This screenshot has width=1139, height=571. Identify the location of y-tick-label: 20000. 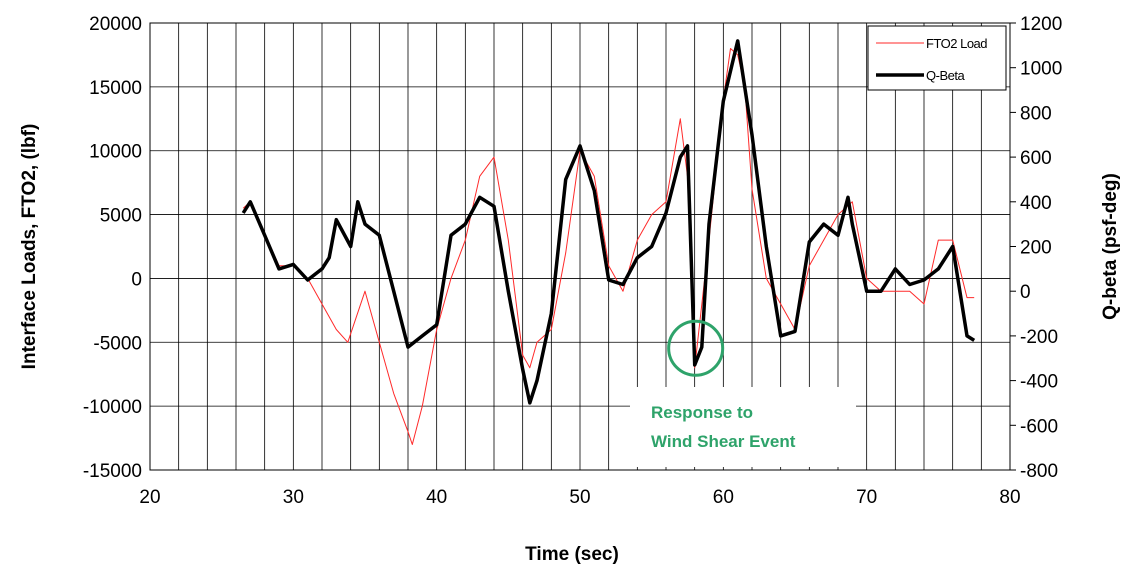
(115, 24).